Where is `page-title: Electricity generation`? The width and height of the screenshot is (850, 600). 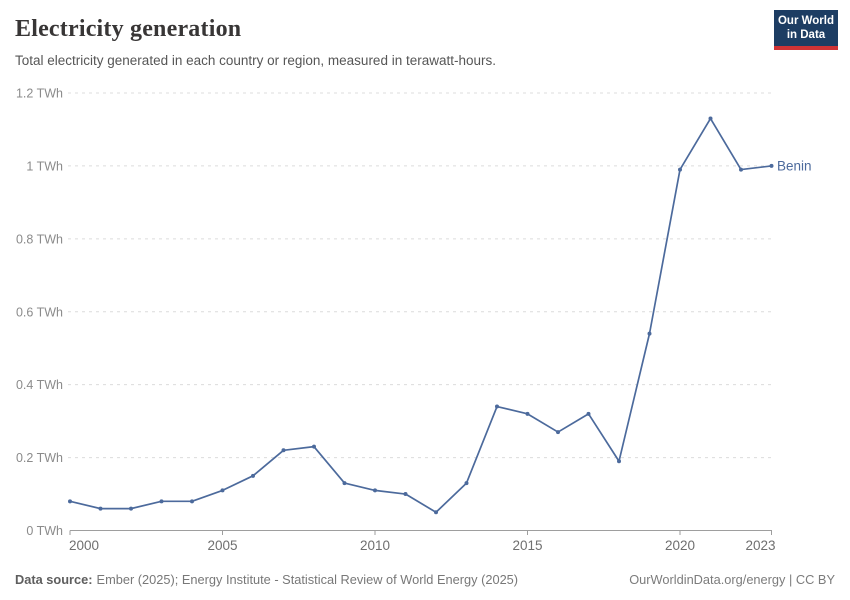 page-title: Electricity generation is located at coordinates (128, 29).